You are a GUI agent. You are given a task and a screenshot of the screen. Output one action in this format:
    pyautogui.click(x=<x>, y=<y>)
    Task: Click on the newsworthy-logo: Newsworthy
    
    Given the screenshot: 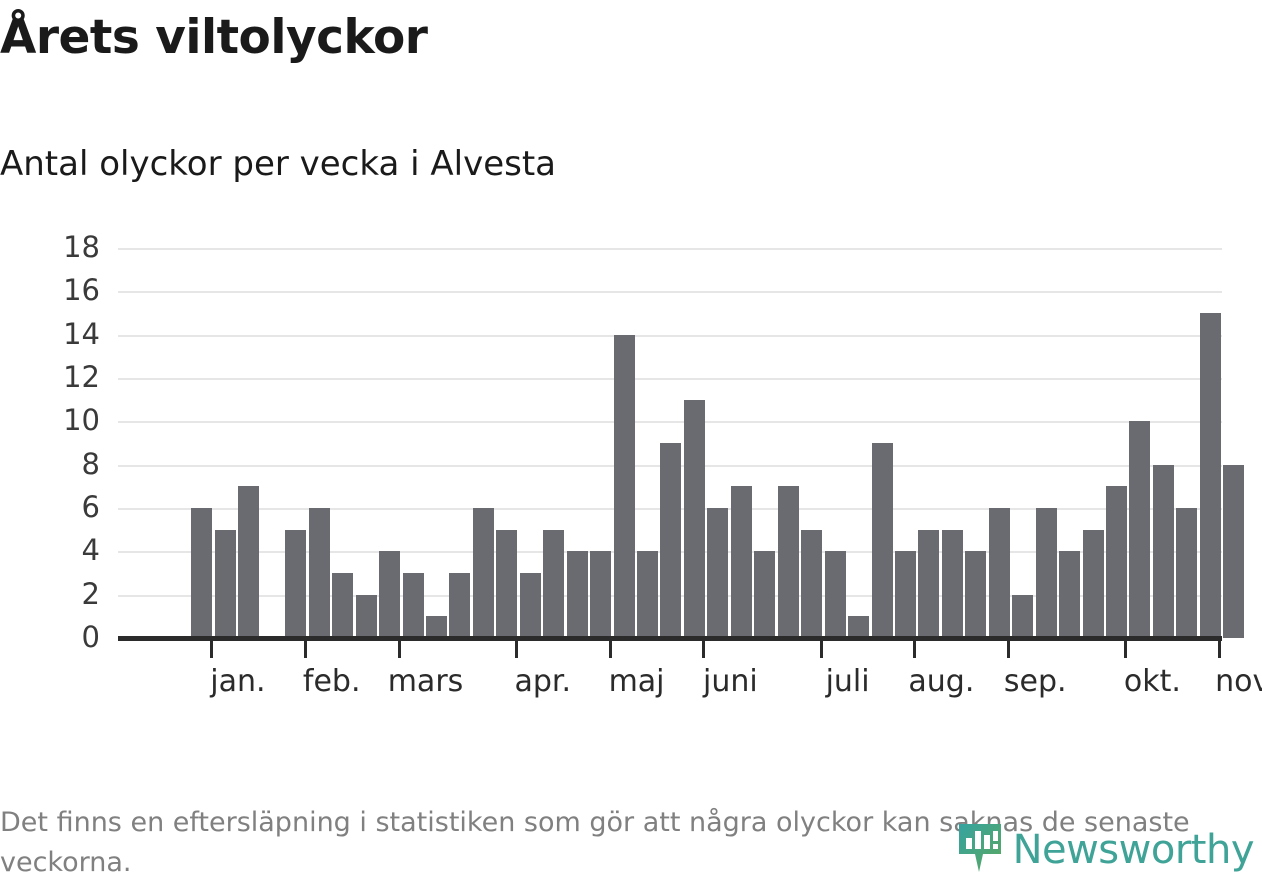 What is the action you would take?
    pyautogui.click(x=1106, y=850)
    